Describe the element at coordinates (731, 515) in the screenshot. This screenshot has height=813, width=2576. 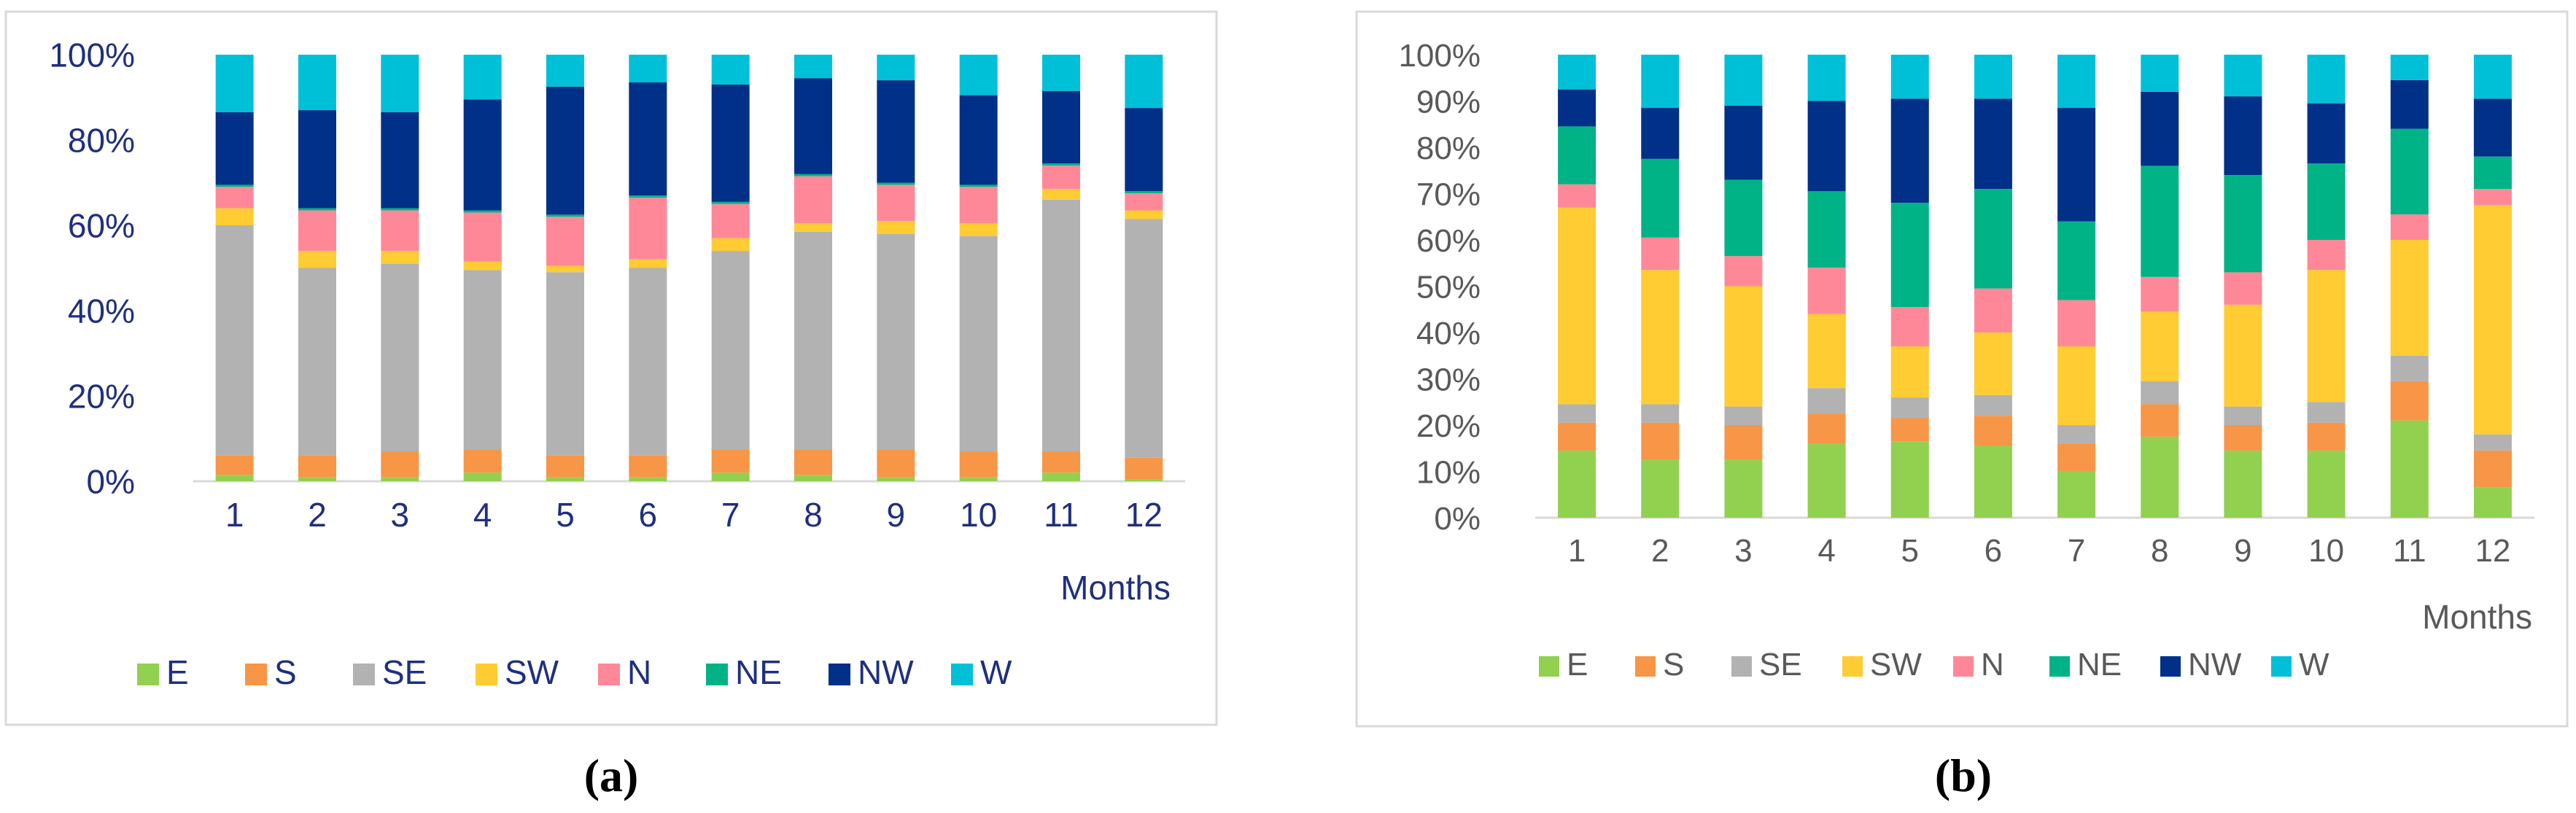
I see `chart-a-xtick-label: 7` at that location.